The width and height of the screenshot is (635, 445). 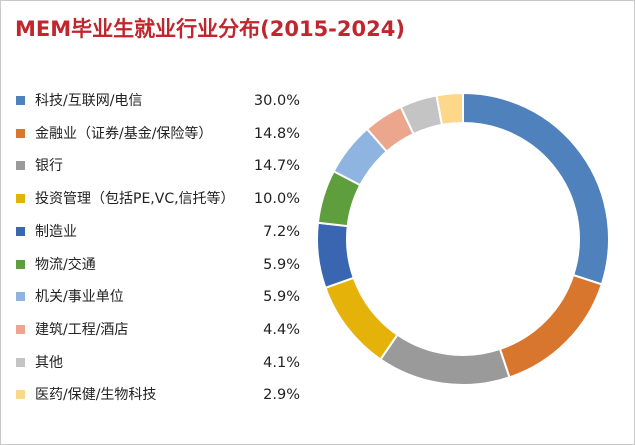 What do you see at coordinates (276, 199) in the screenshot?
I see `legend-value: 10.0%` at bounding box center [276, 199].